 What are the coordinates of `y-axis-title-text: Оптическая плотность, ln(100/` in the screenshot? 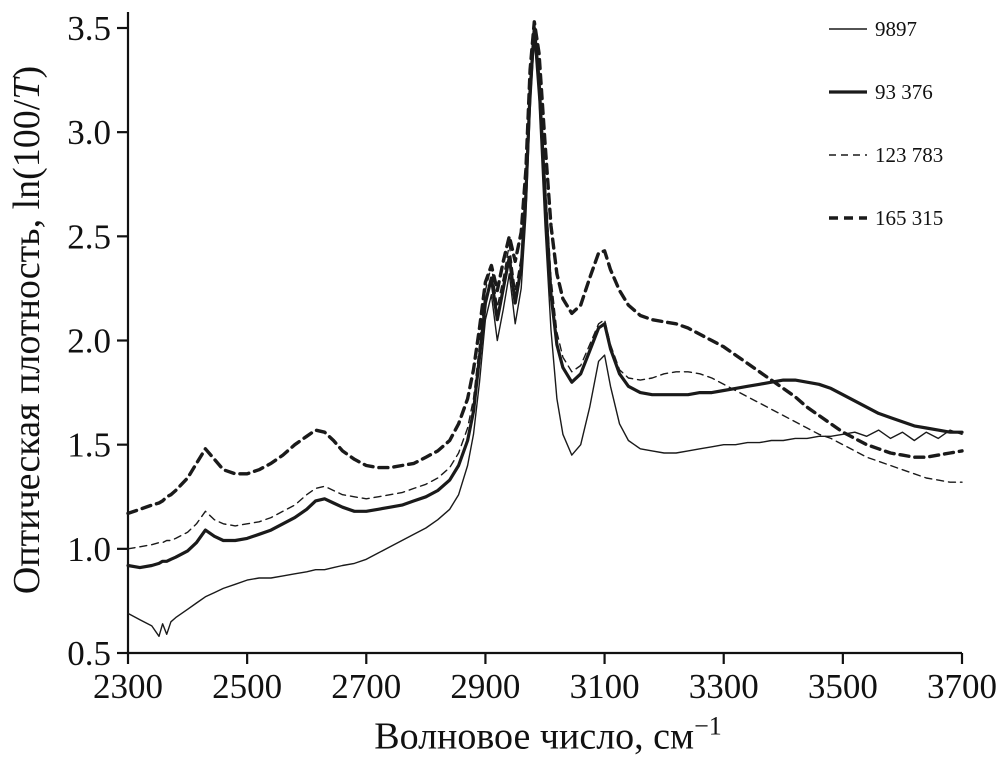 It's located at (27, 347).